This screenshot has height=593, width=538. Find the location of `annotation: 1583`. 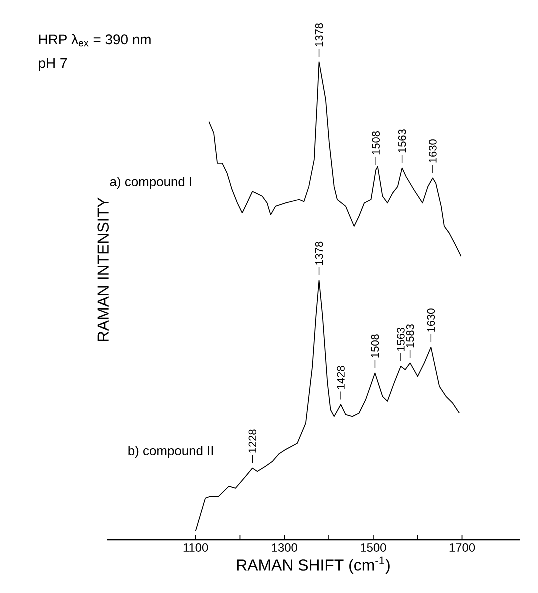

annotation: 1583 is located at coordinates (410, 336).